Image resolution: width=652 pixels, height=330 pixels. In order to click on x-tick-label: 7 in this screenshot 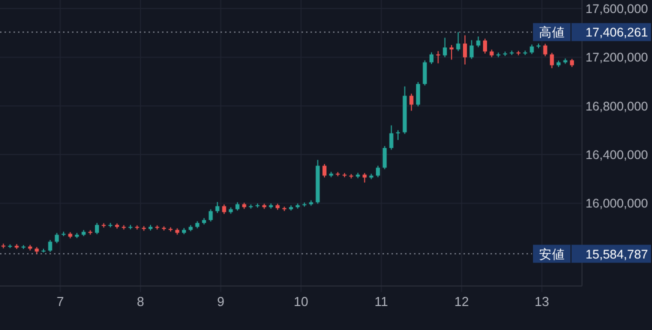, I will do `click(60, 301)`.